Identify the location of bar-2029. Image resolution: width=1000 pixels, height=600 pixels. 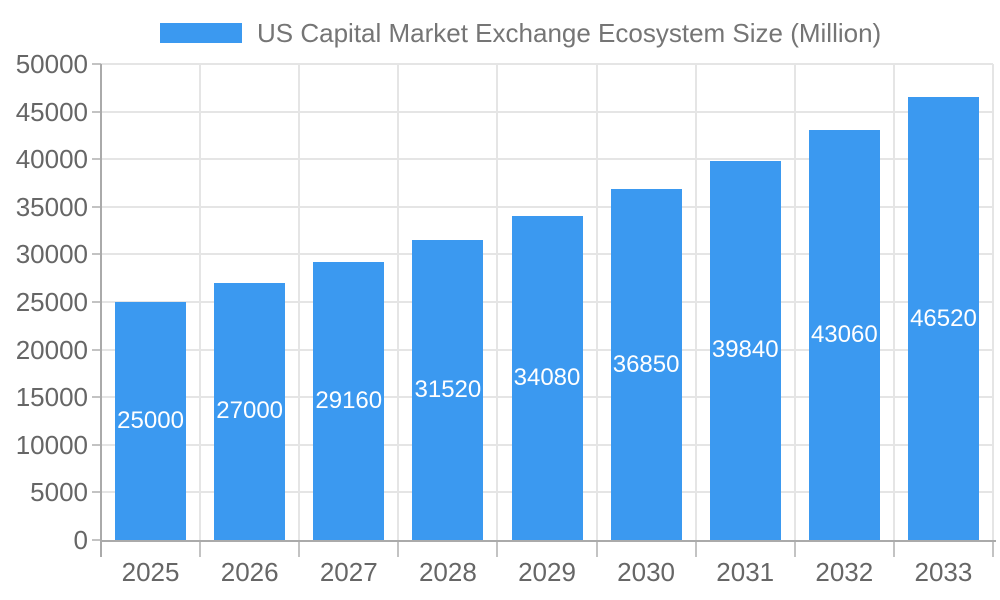
(547, 377).